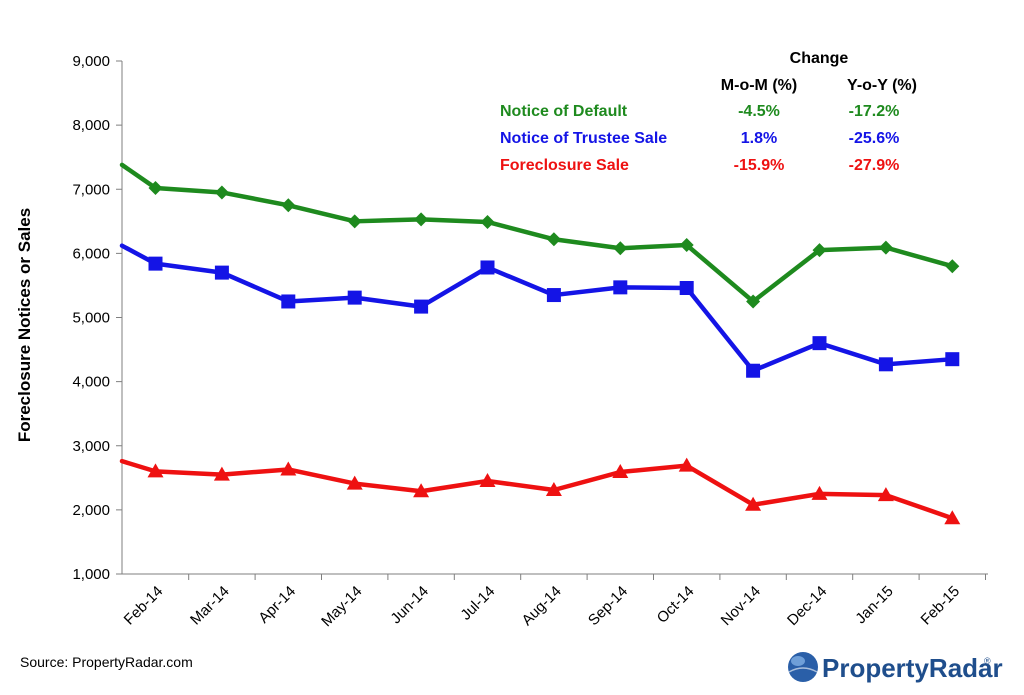  Describe the element at coordinates (987, 661) in the screenshot. I see `registered-mark: ®` at that location.